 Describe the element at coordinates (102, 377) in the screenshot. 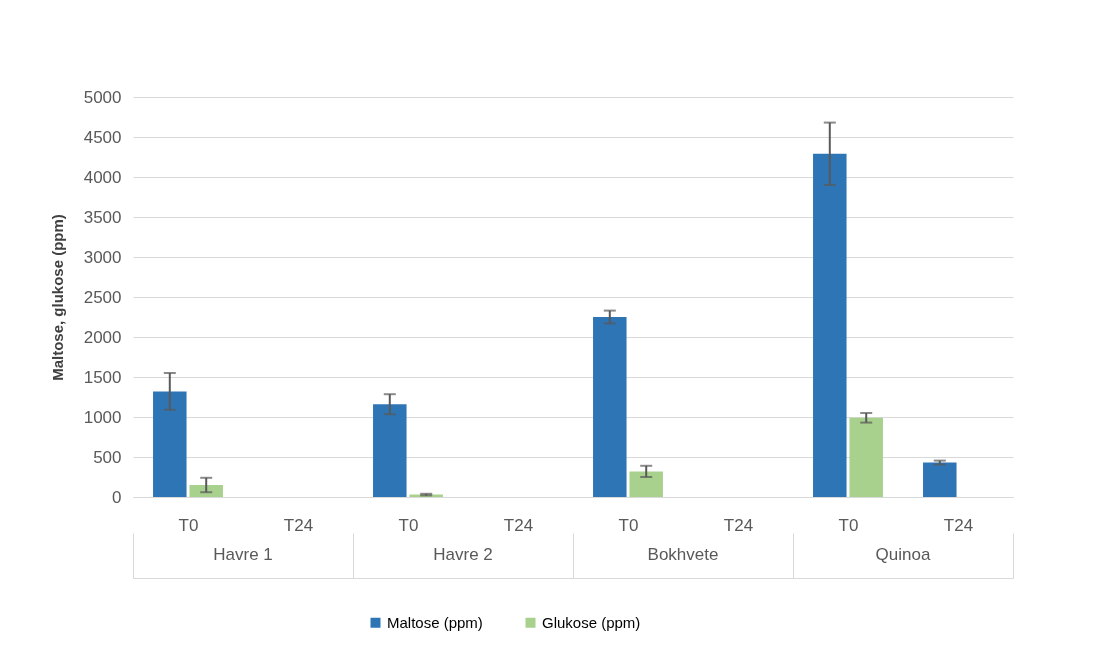

I see `y-tick-label: 1500` at that location.